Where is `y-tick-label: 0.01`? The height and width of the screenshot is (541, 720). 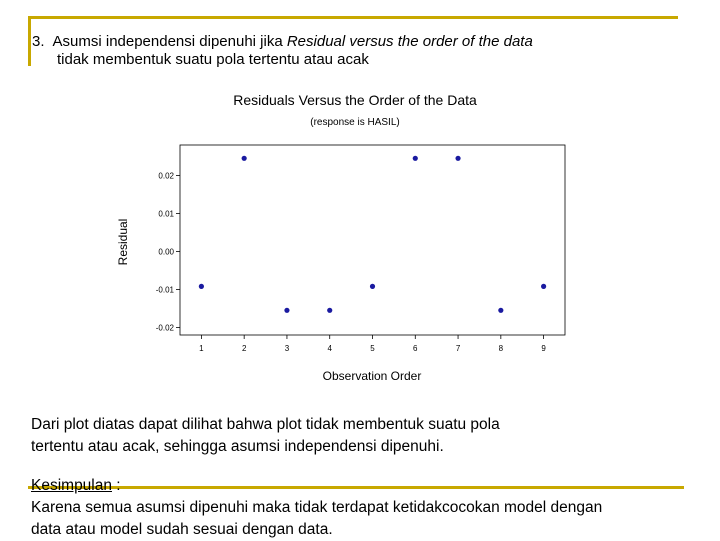 y-tick-label: 0.01 is located at coordinates (166, 213).